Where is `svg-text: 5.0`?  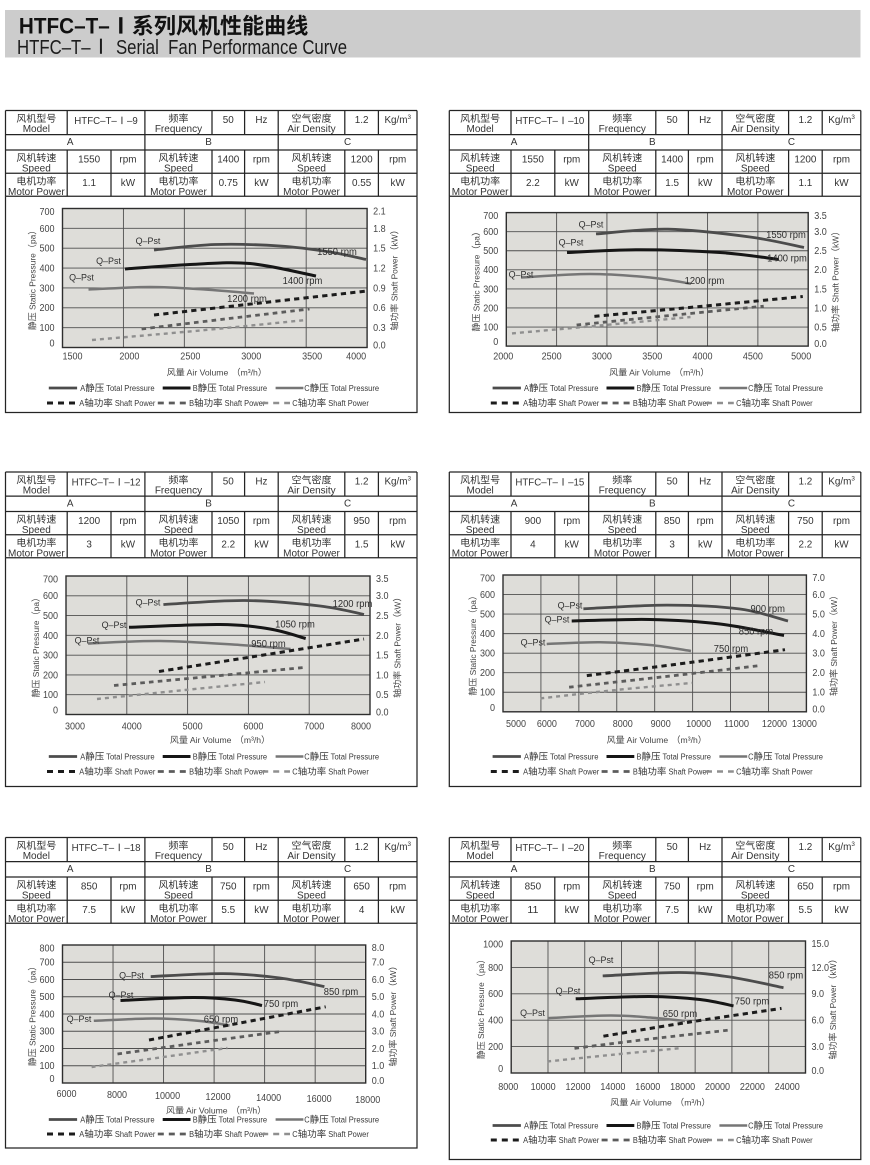 svg-text: 5.0 is located at coordinates (818, 614).